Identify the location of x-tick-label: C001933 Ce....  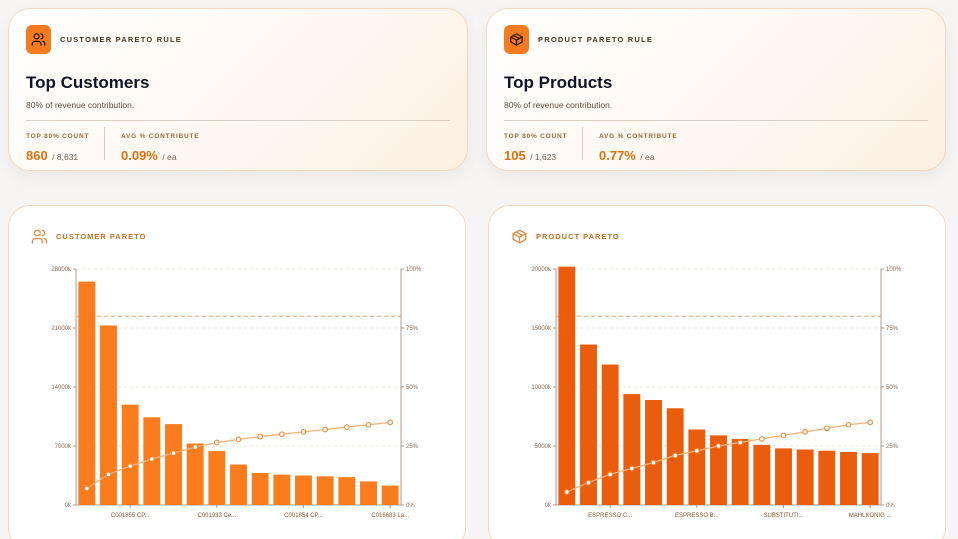
(216, 516).